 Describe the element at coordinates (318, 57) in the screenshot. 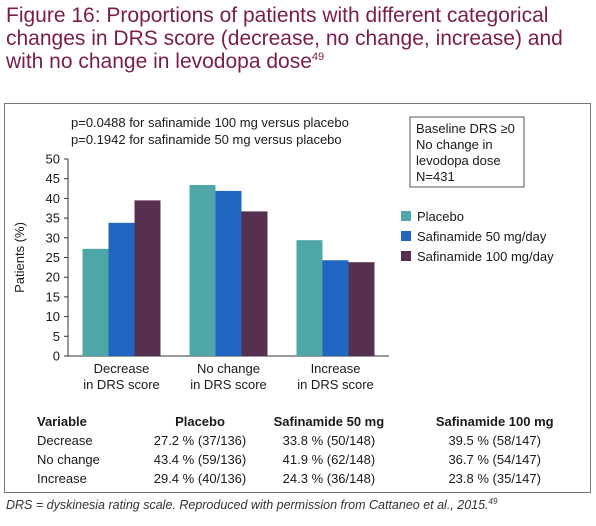

I see `figure-title-ref: 49` at that location.